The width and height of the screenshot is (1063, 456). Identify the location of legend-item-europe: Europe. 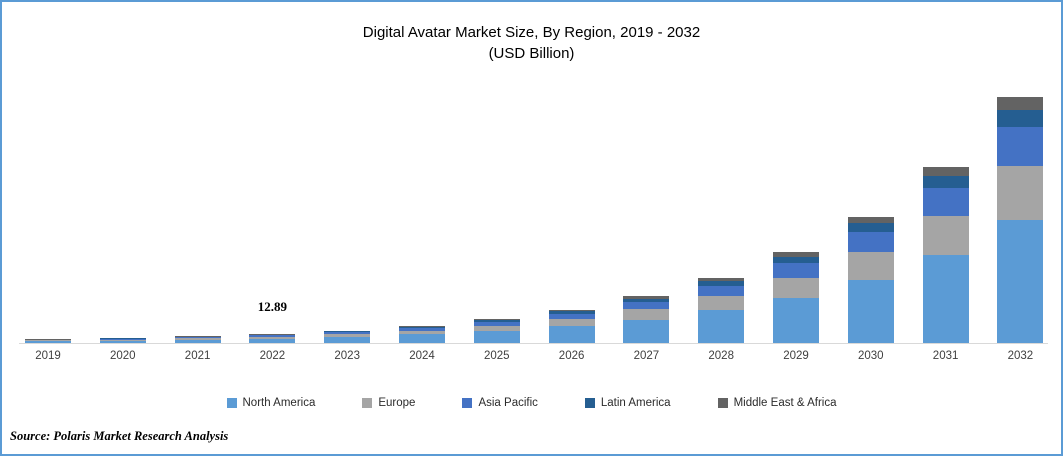
(388, 403).